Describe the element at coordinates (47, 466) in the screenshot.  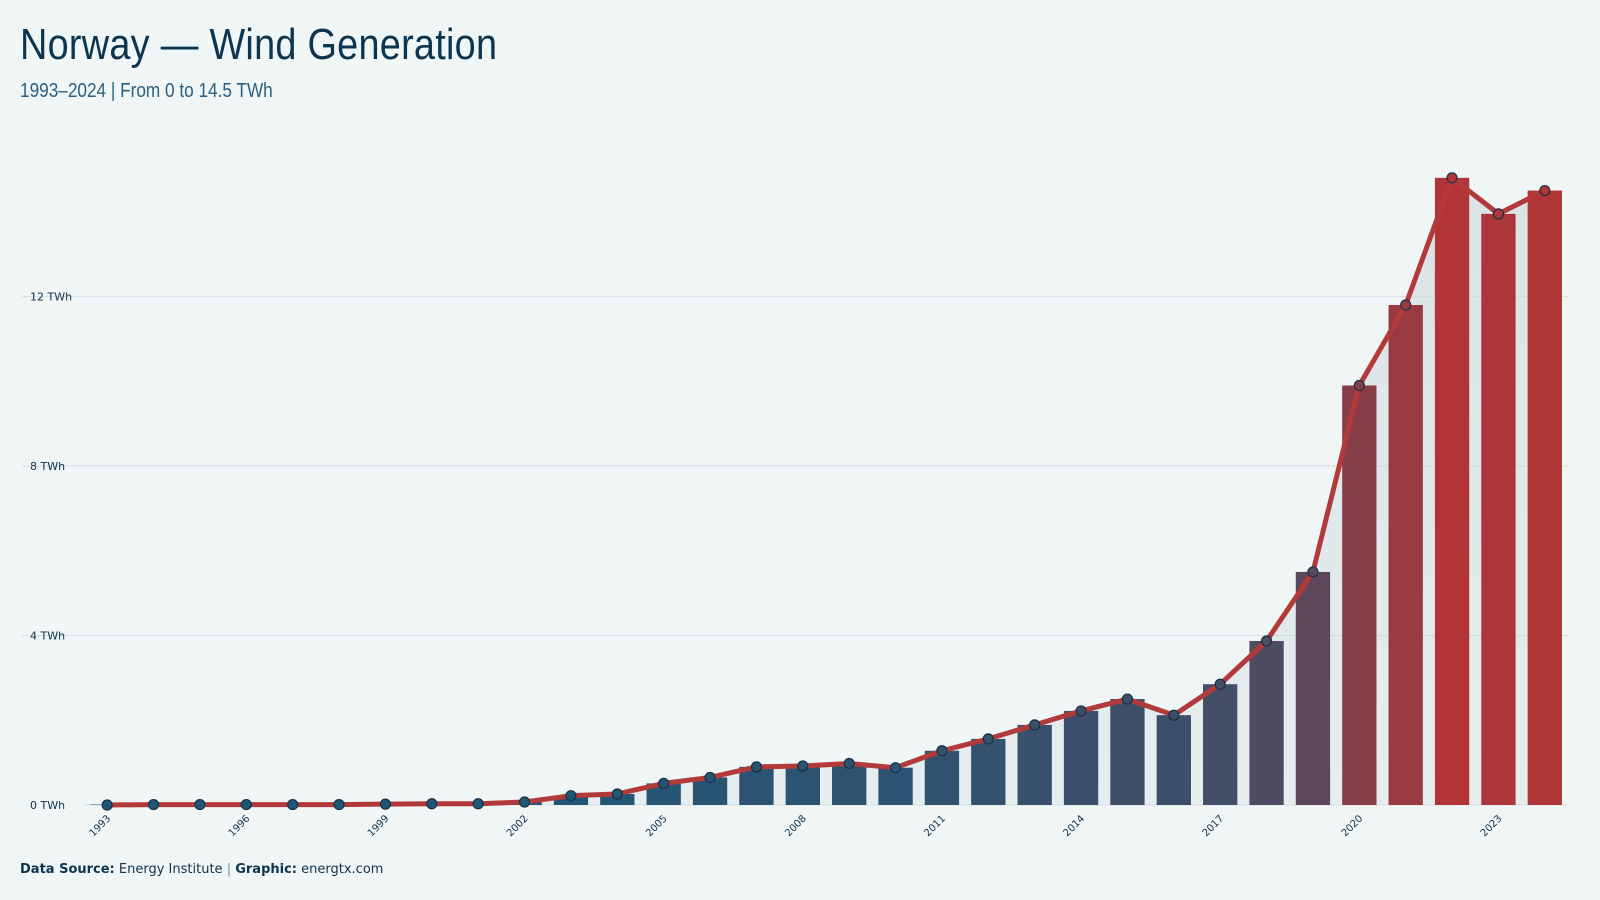
I see `y-tick-label: 8 TWh` at that location.